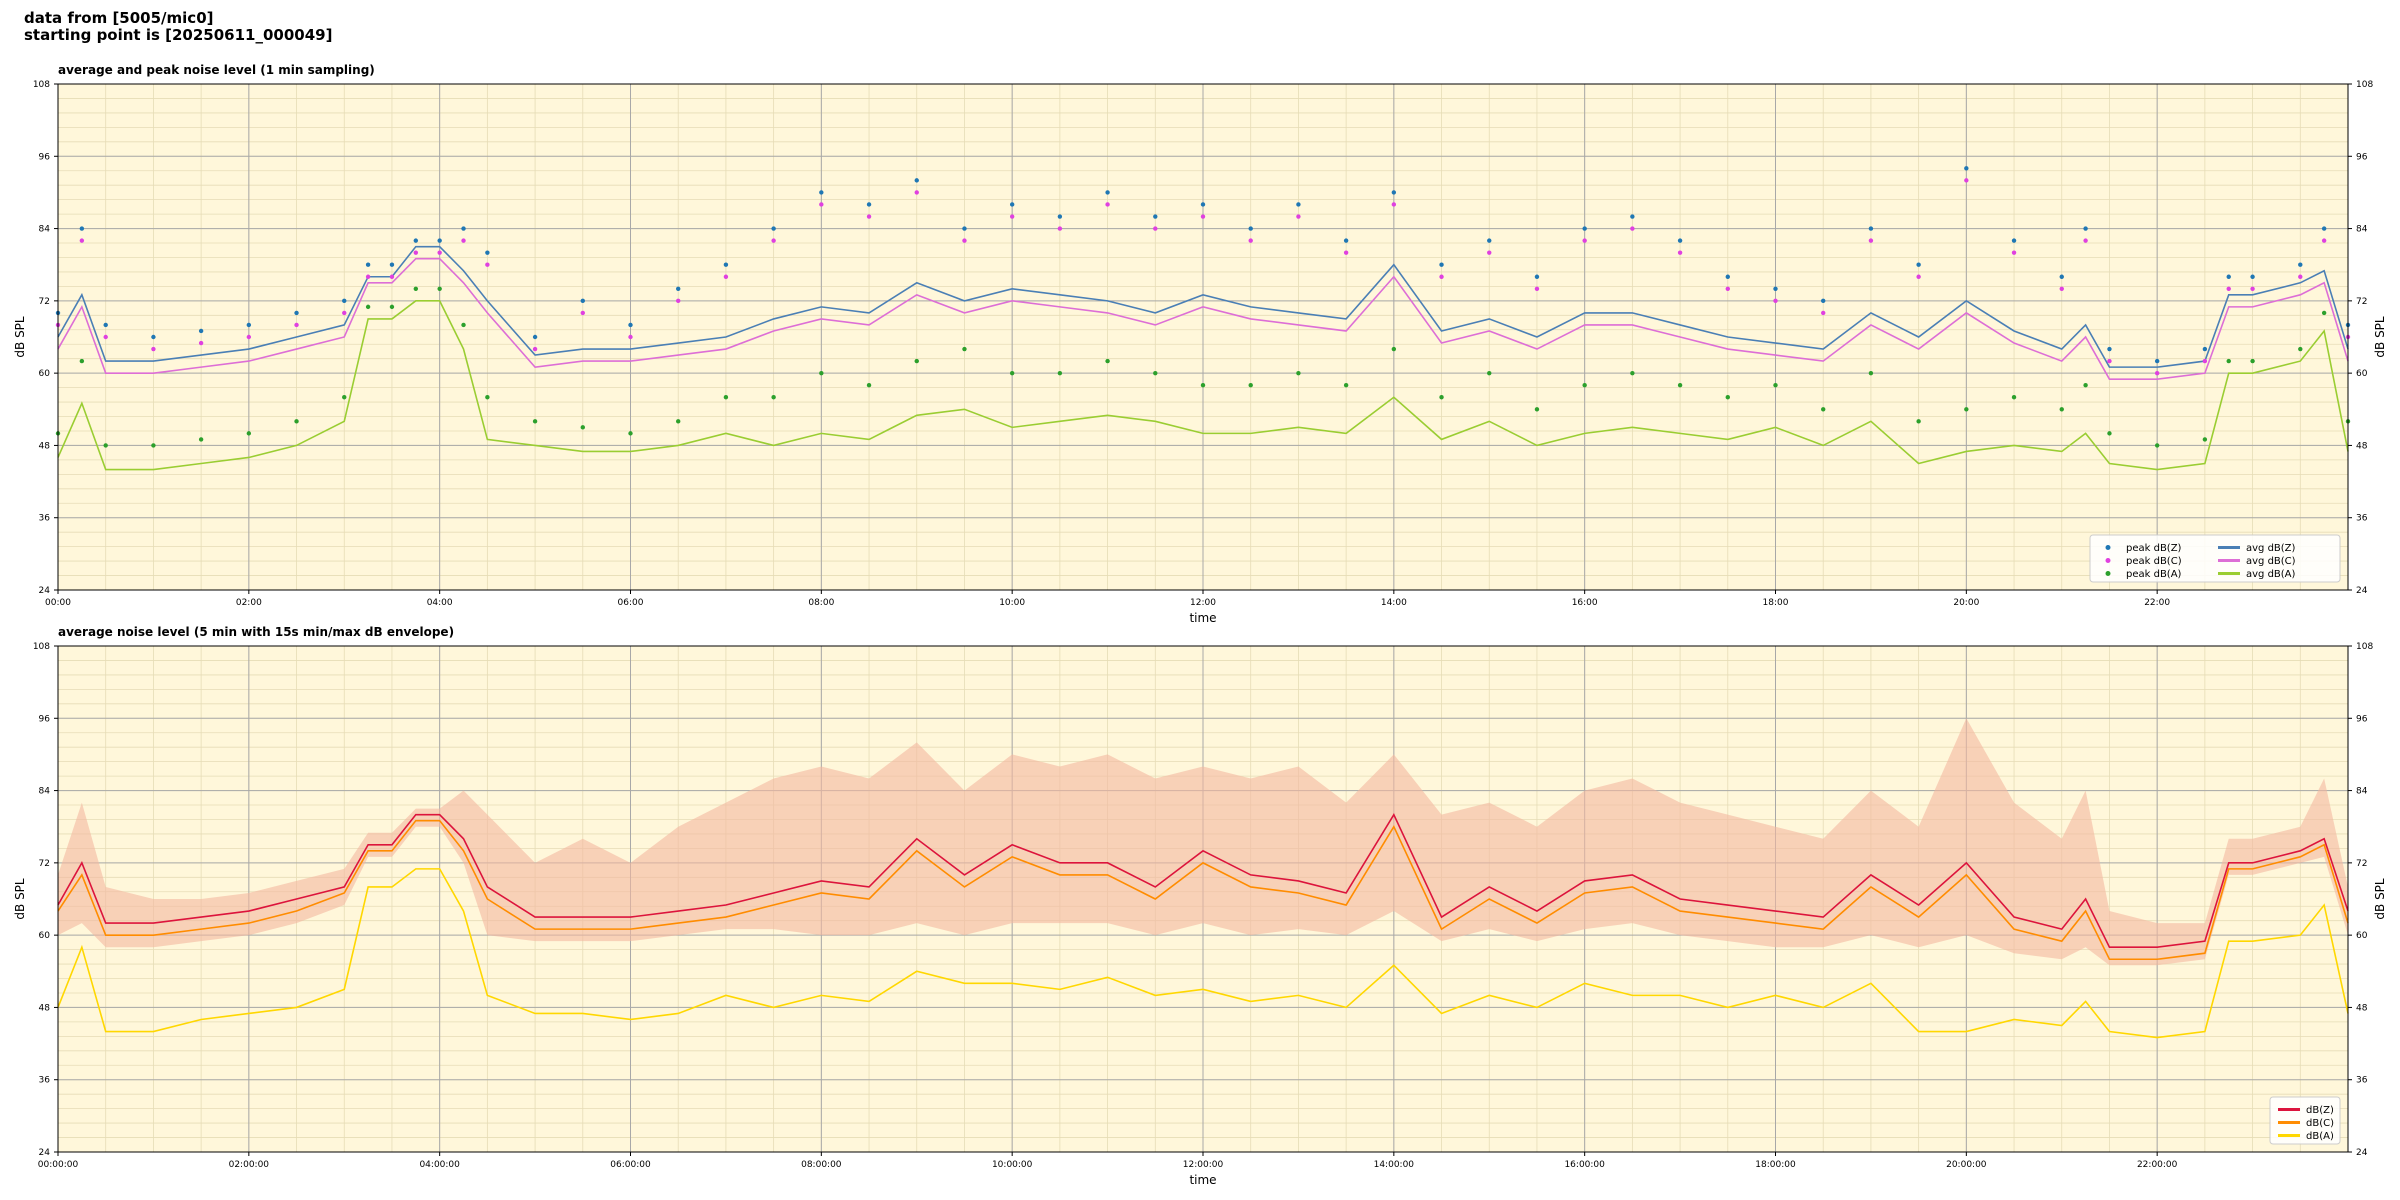 Image resolution: width=2400 pixels, height=1200 pixels. Describe the element at coordinates (2380, 899) in the screenshot. I see `y-axis-label-right: dB SPL` at that location.